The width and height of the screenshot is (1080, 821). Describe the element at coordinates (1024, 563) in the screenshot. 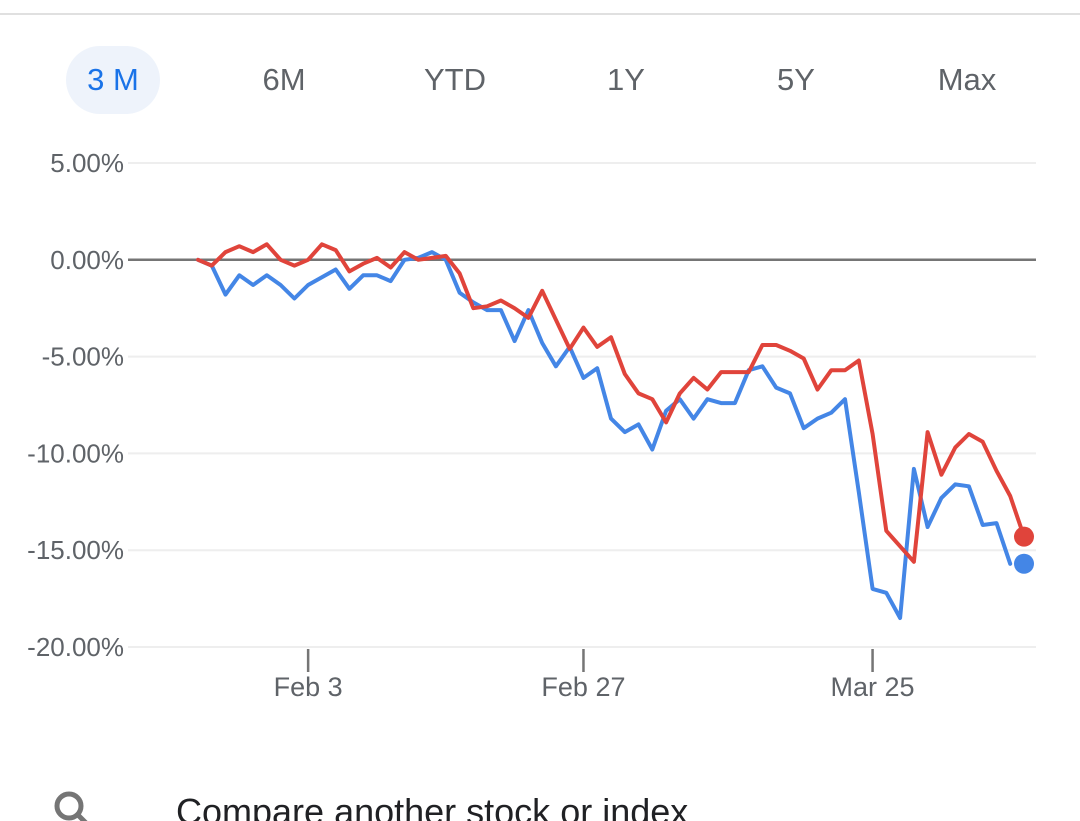

I see `series-end-point-blue` at that location.